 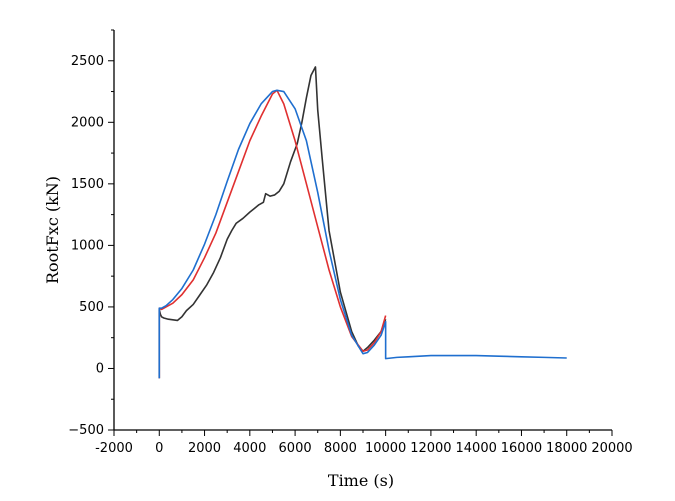 I want to click on x-tick-label: 20000, so click(x=611, y=448).